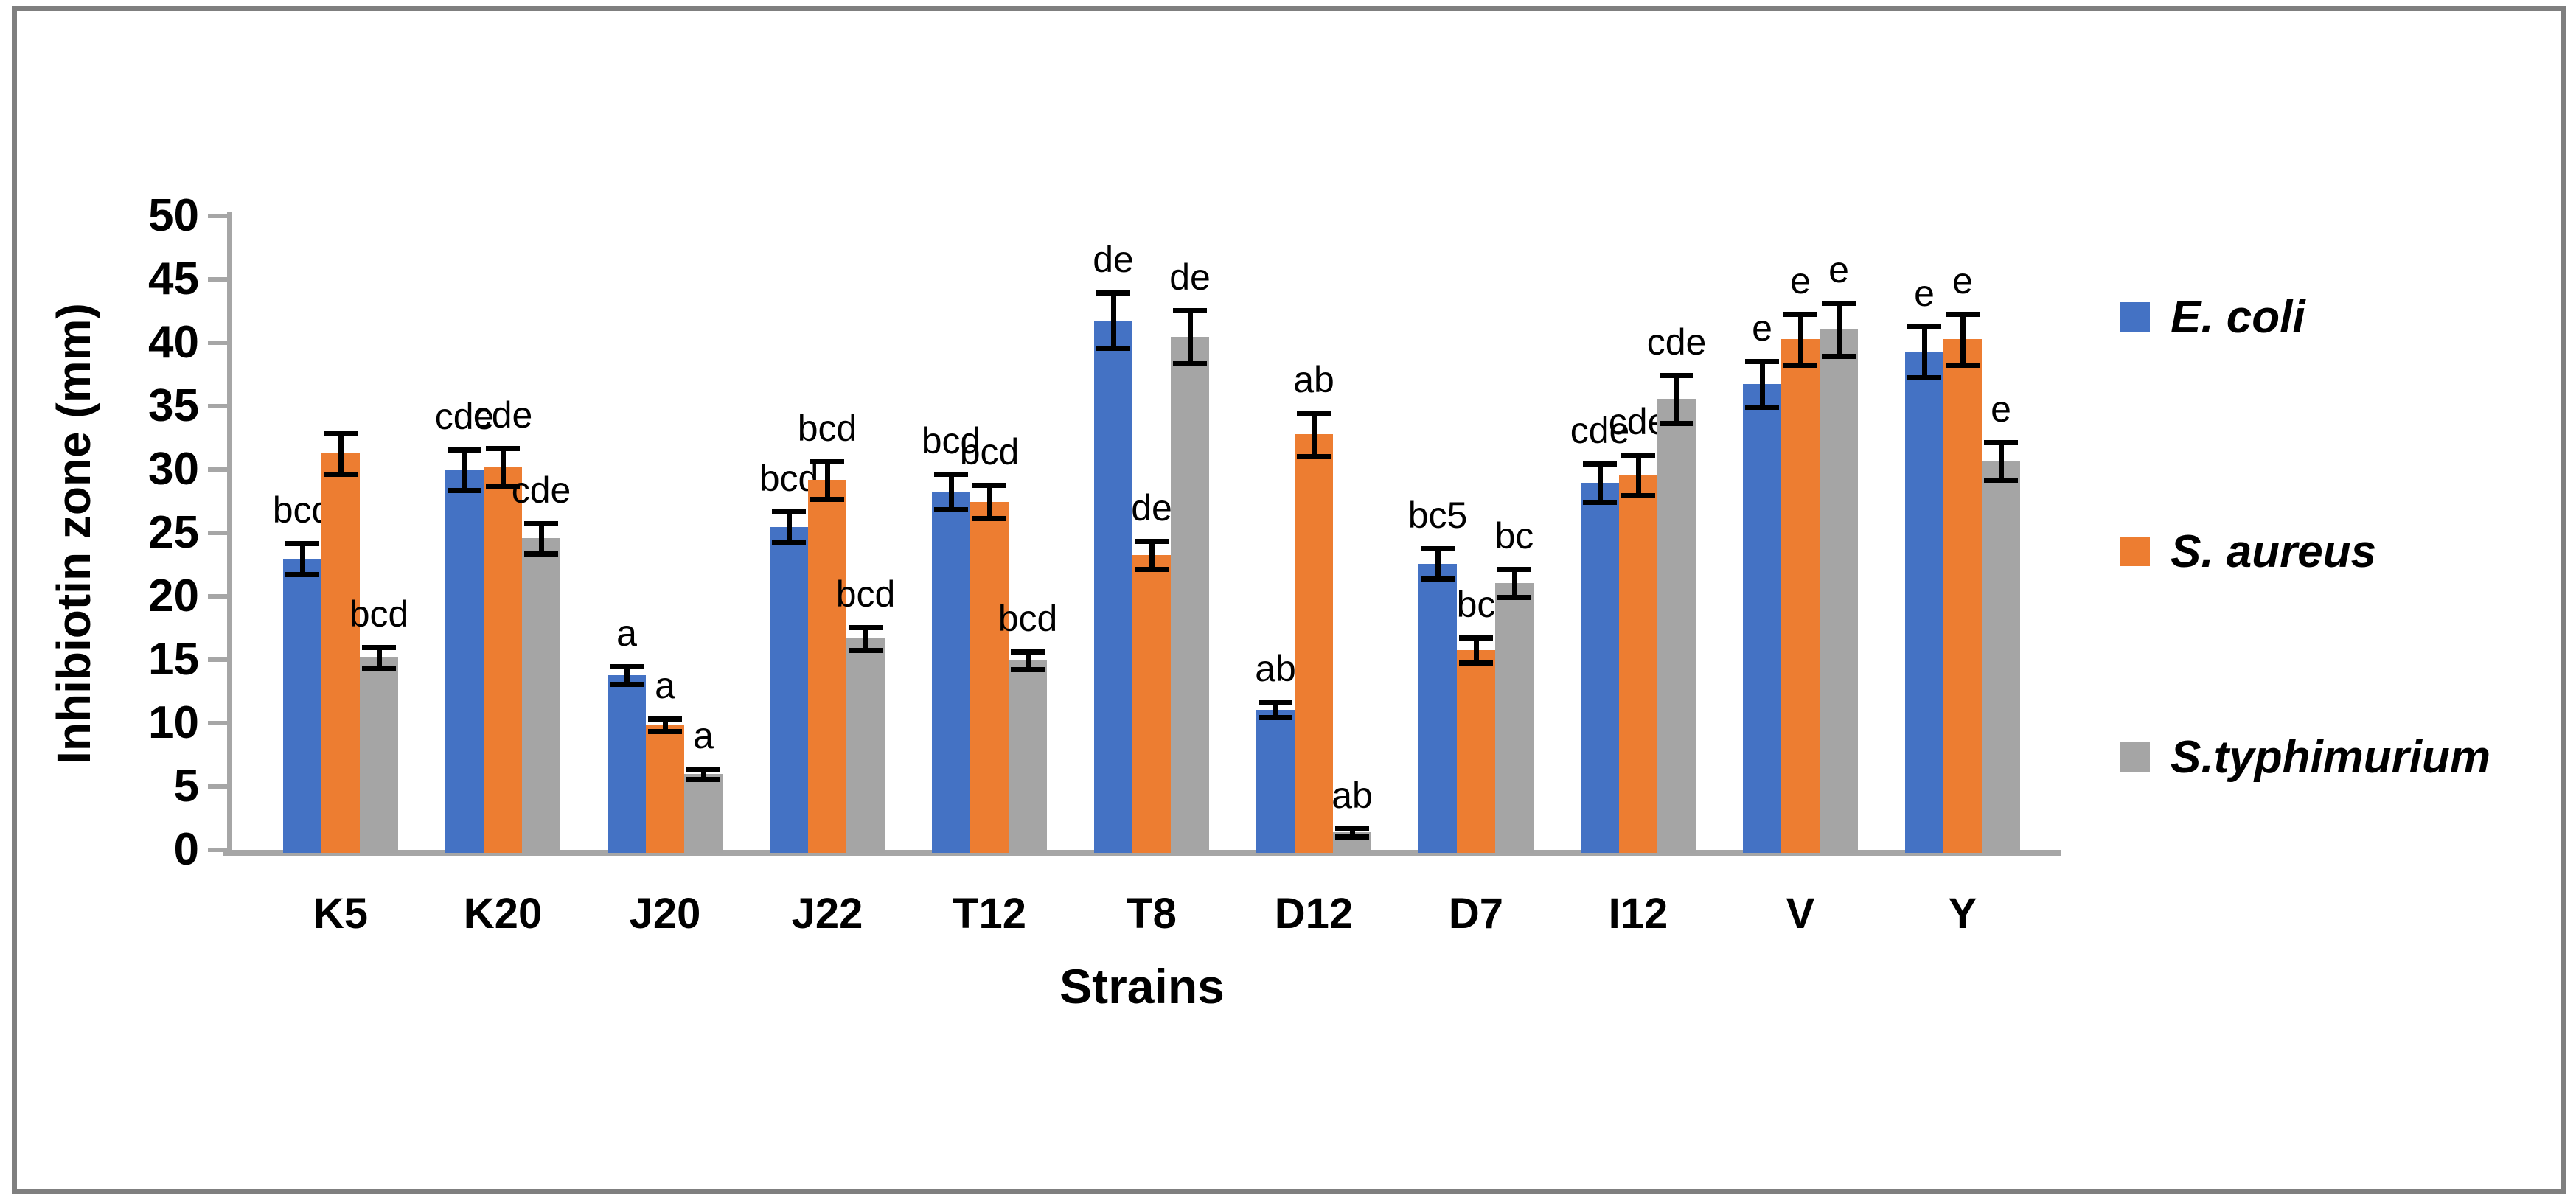 The height and width of the screenshot is (1200, 2576). Describe the element at coordinates (1352, 796) in the screenshot. I see `significance-label: ab` at that location.